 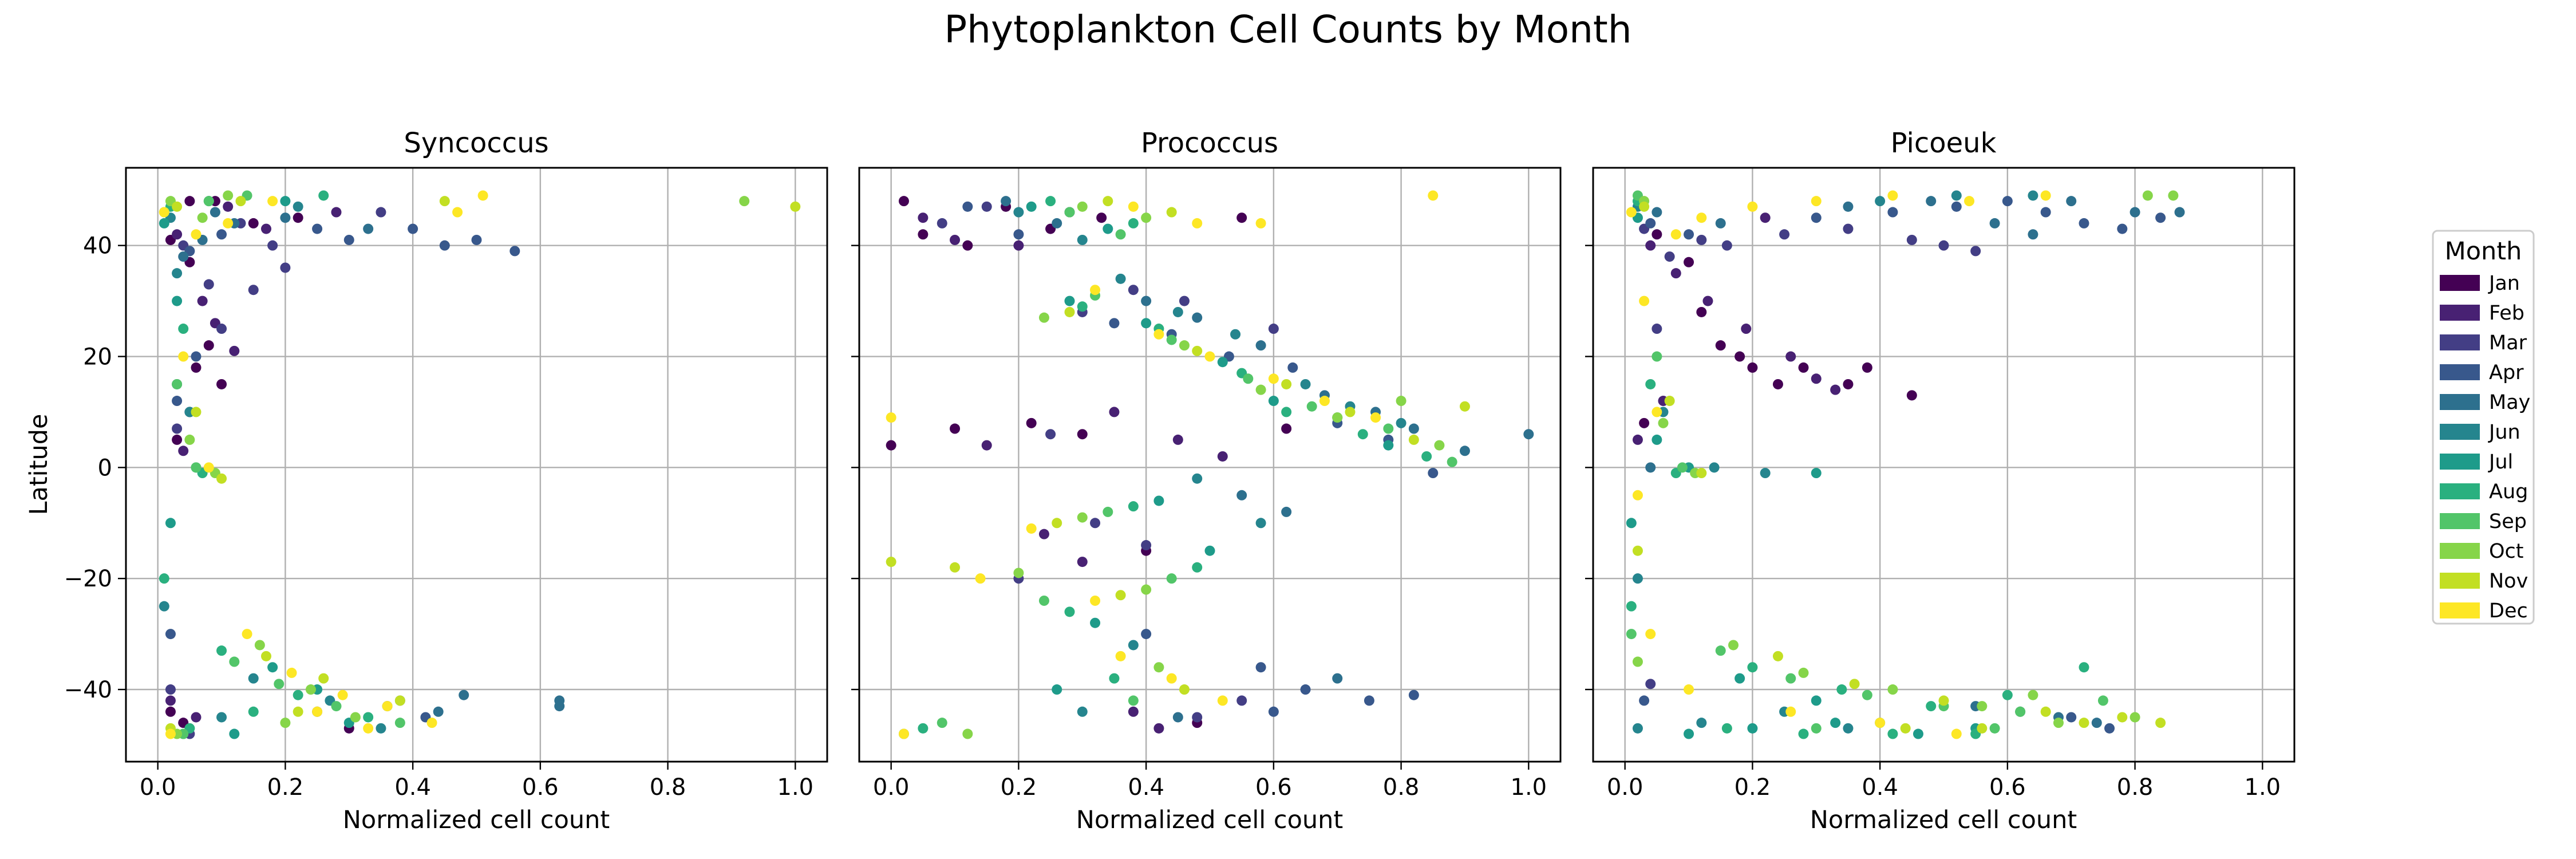 What do you see at coordinates (2484, 611) in the screenshot?
I see `legend-item-dec: Dec` at bounding box center [2484, 611].